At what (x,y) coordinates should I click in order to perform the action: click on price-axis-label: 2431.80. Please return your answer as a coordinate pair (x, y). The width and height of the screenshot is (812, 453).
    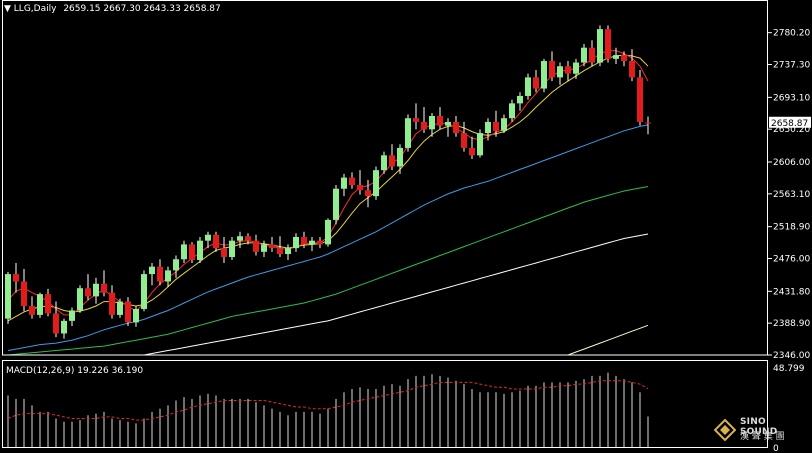
    Looking at the image, I should click on (791, 292).